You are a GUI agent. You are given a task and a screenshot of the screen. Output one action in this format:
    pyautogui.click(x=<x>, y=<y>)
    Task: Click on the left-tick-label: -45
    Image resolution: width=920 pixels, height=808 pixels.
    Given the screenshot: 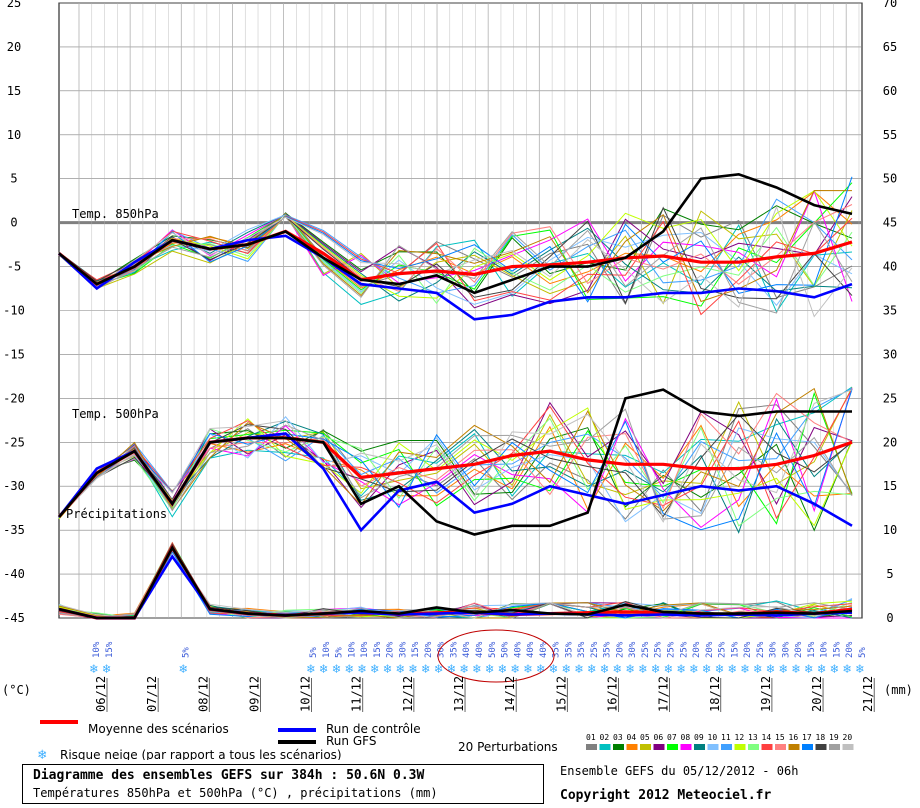 What is the action you would take?
    pyautogui.click(x=14, y=618)
    